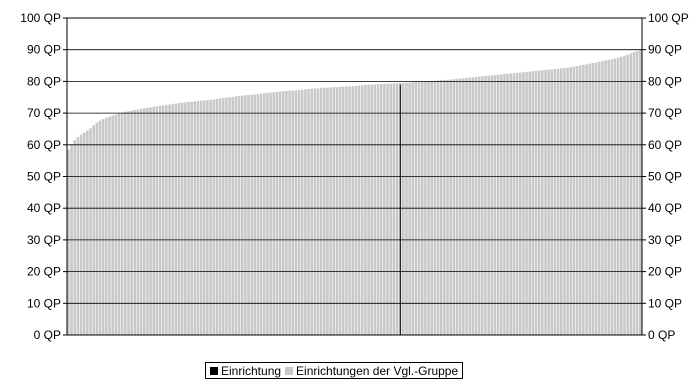 This screenshot has height=380, width=699. Describe the element at coordinates (665, 240) in the screenshot. I see `y-tick-label-right: 30 QP` at that location.